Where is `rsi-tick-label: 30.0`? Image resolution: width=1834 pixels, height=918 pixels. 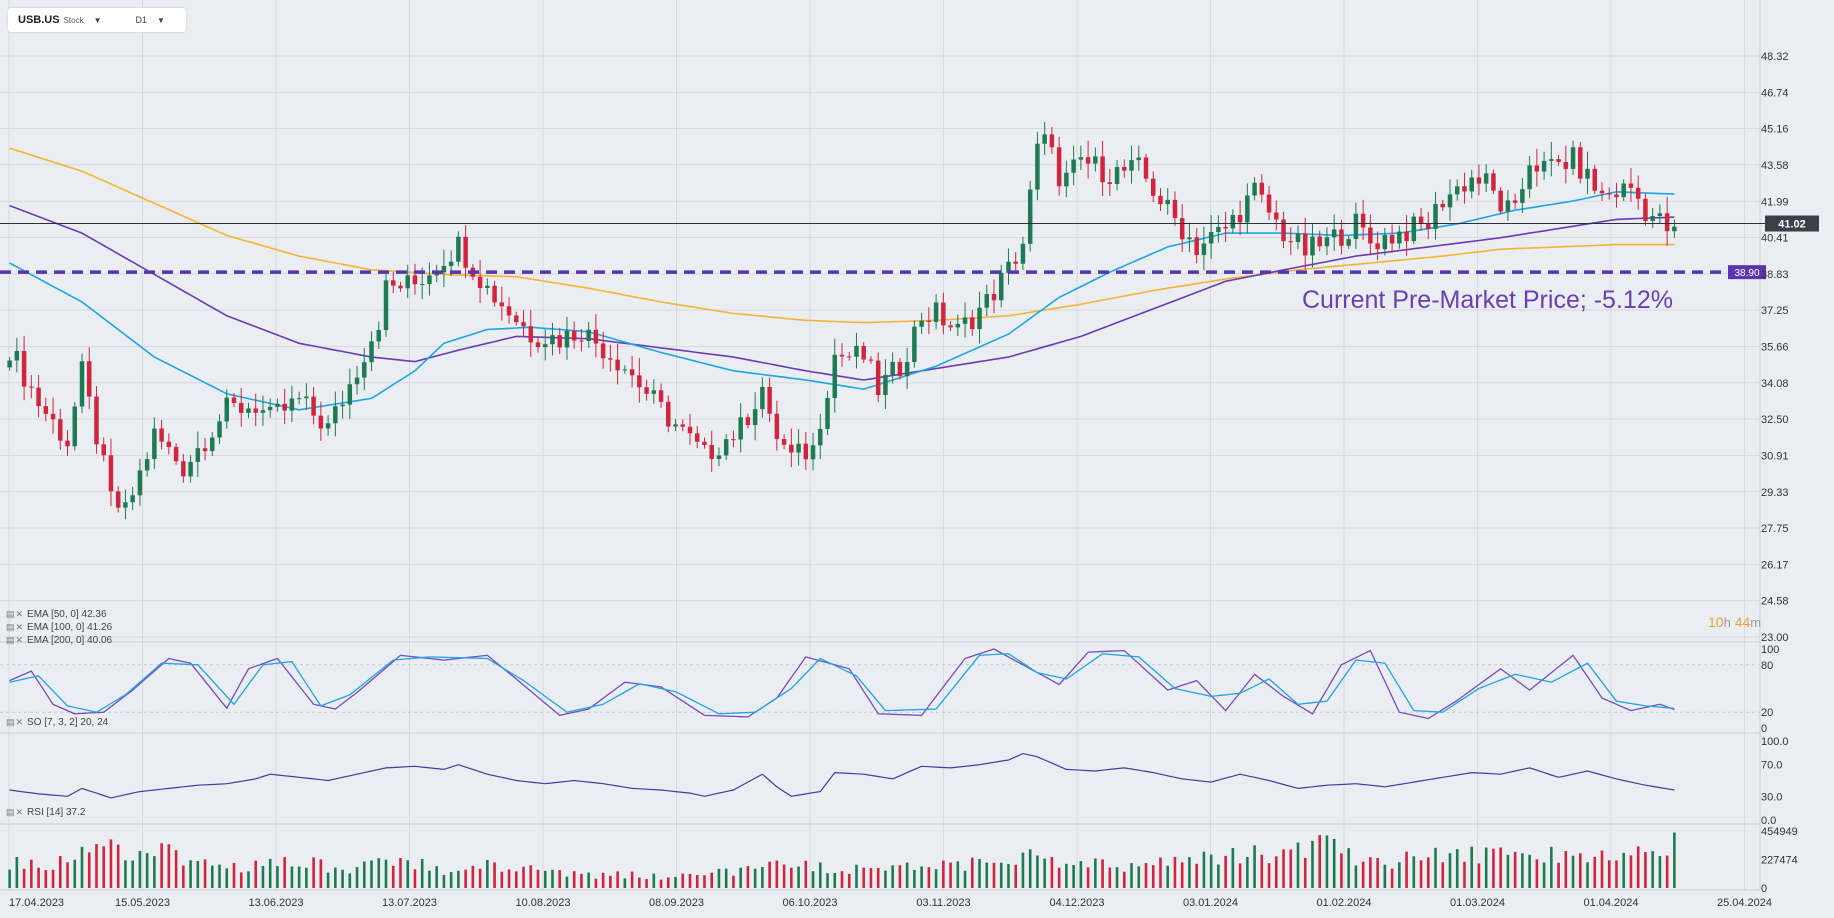
rsi-tick-label: 30.0 is located at coordinates (1771, 797).